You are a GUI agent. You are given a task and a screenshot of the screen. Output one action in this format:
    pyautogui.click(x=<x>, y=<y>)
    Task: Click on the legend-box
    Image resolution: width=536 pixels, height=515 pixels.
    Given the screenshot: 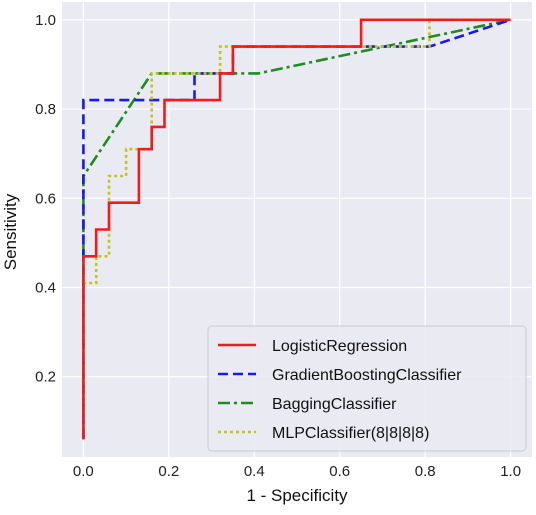 What is the action you would take?
    pyautogui.click(x=367, y=388)
    